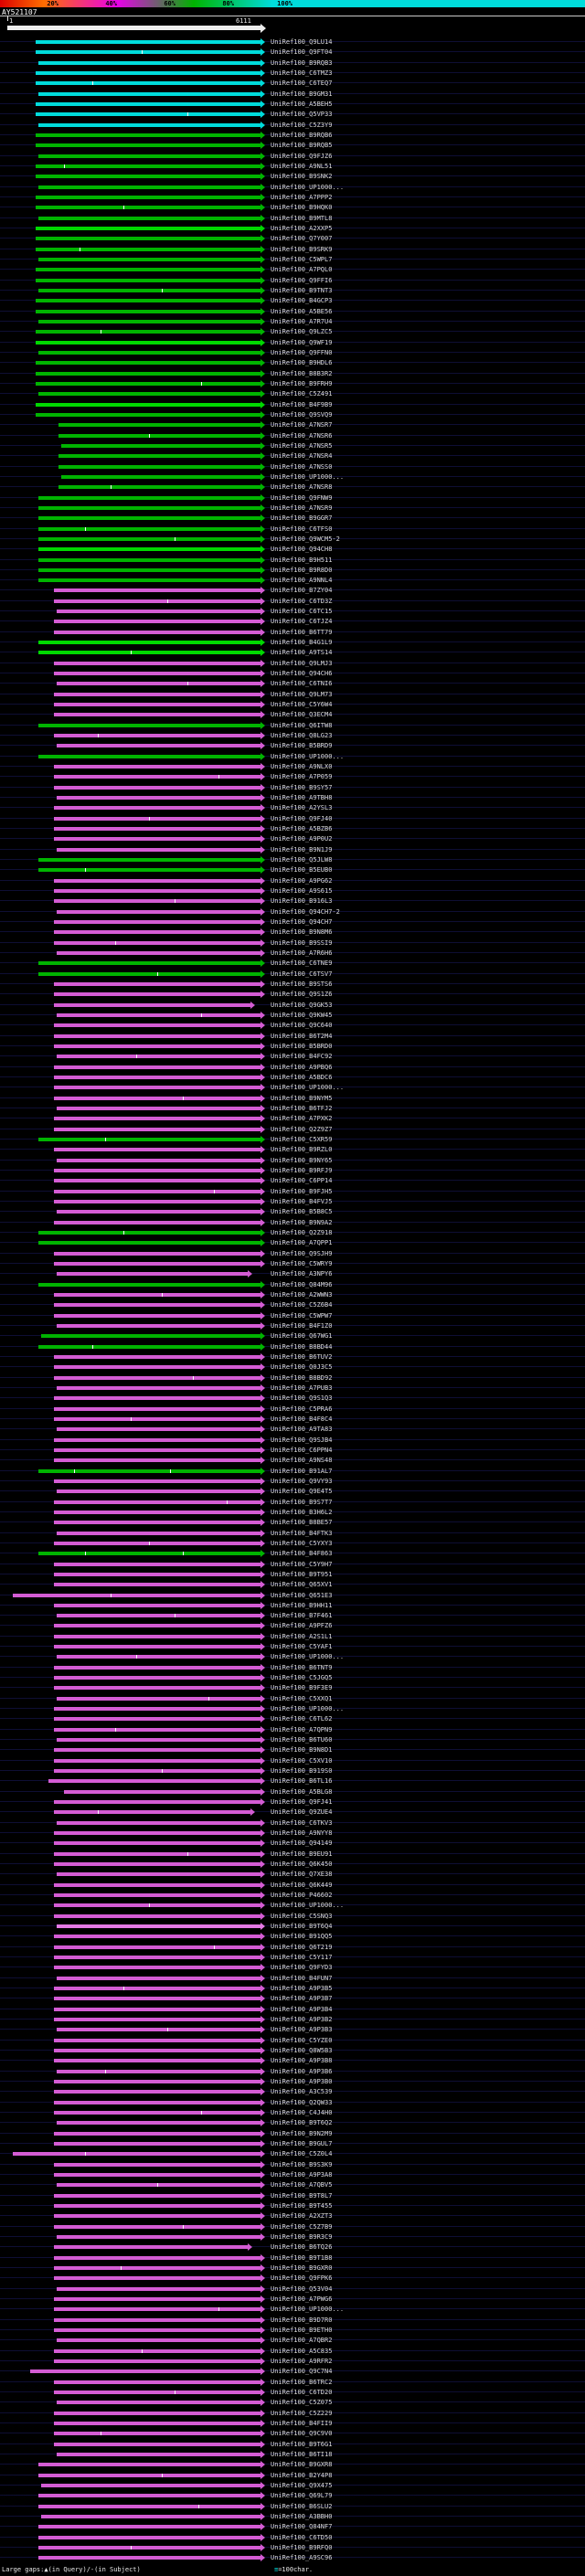 The width and height of the screenshot is (585, 2576). Describe the element at coordinates (302, 1688) in the screenshot. I see `hit-label: UniRef100_B9F3E9` at that location.